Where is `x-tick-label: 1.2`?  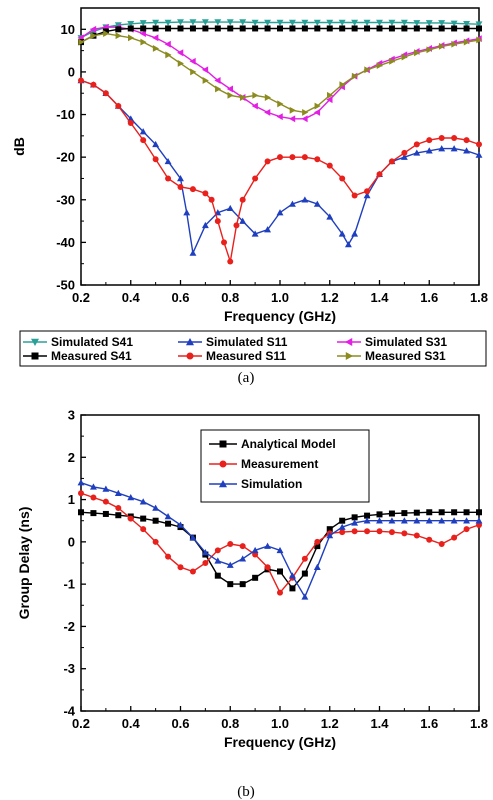
x-tick-label: 1.2 is located at coordinates (330, 297).